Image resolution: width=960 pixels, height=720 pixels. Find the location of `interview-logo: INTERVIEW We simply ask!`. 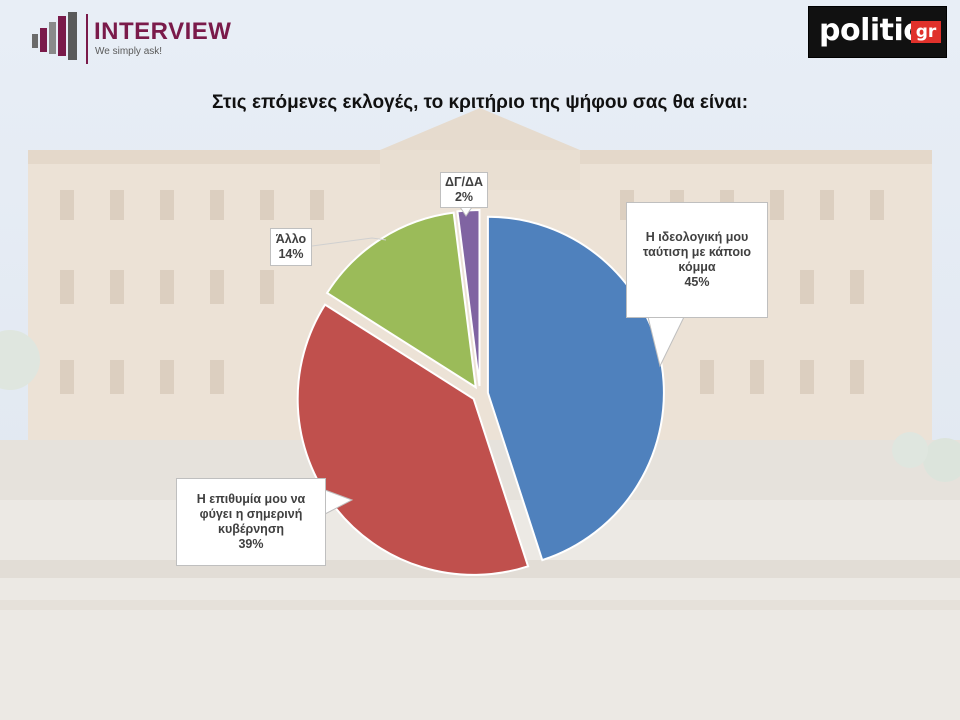

interview-logo: INTERVIEW We simply ask! is located at coordinates (135, 39).